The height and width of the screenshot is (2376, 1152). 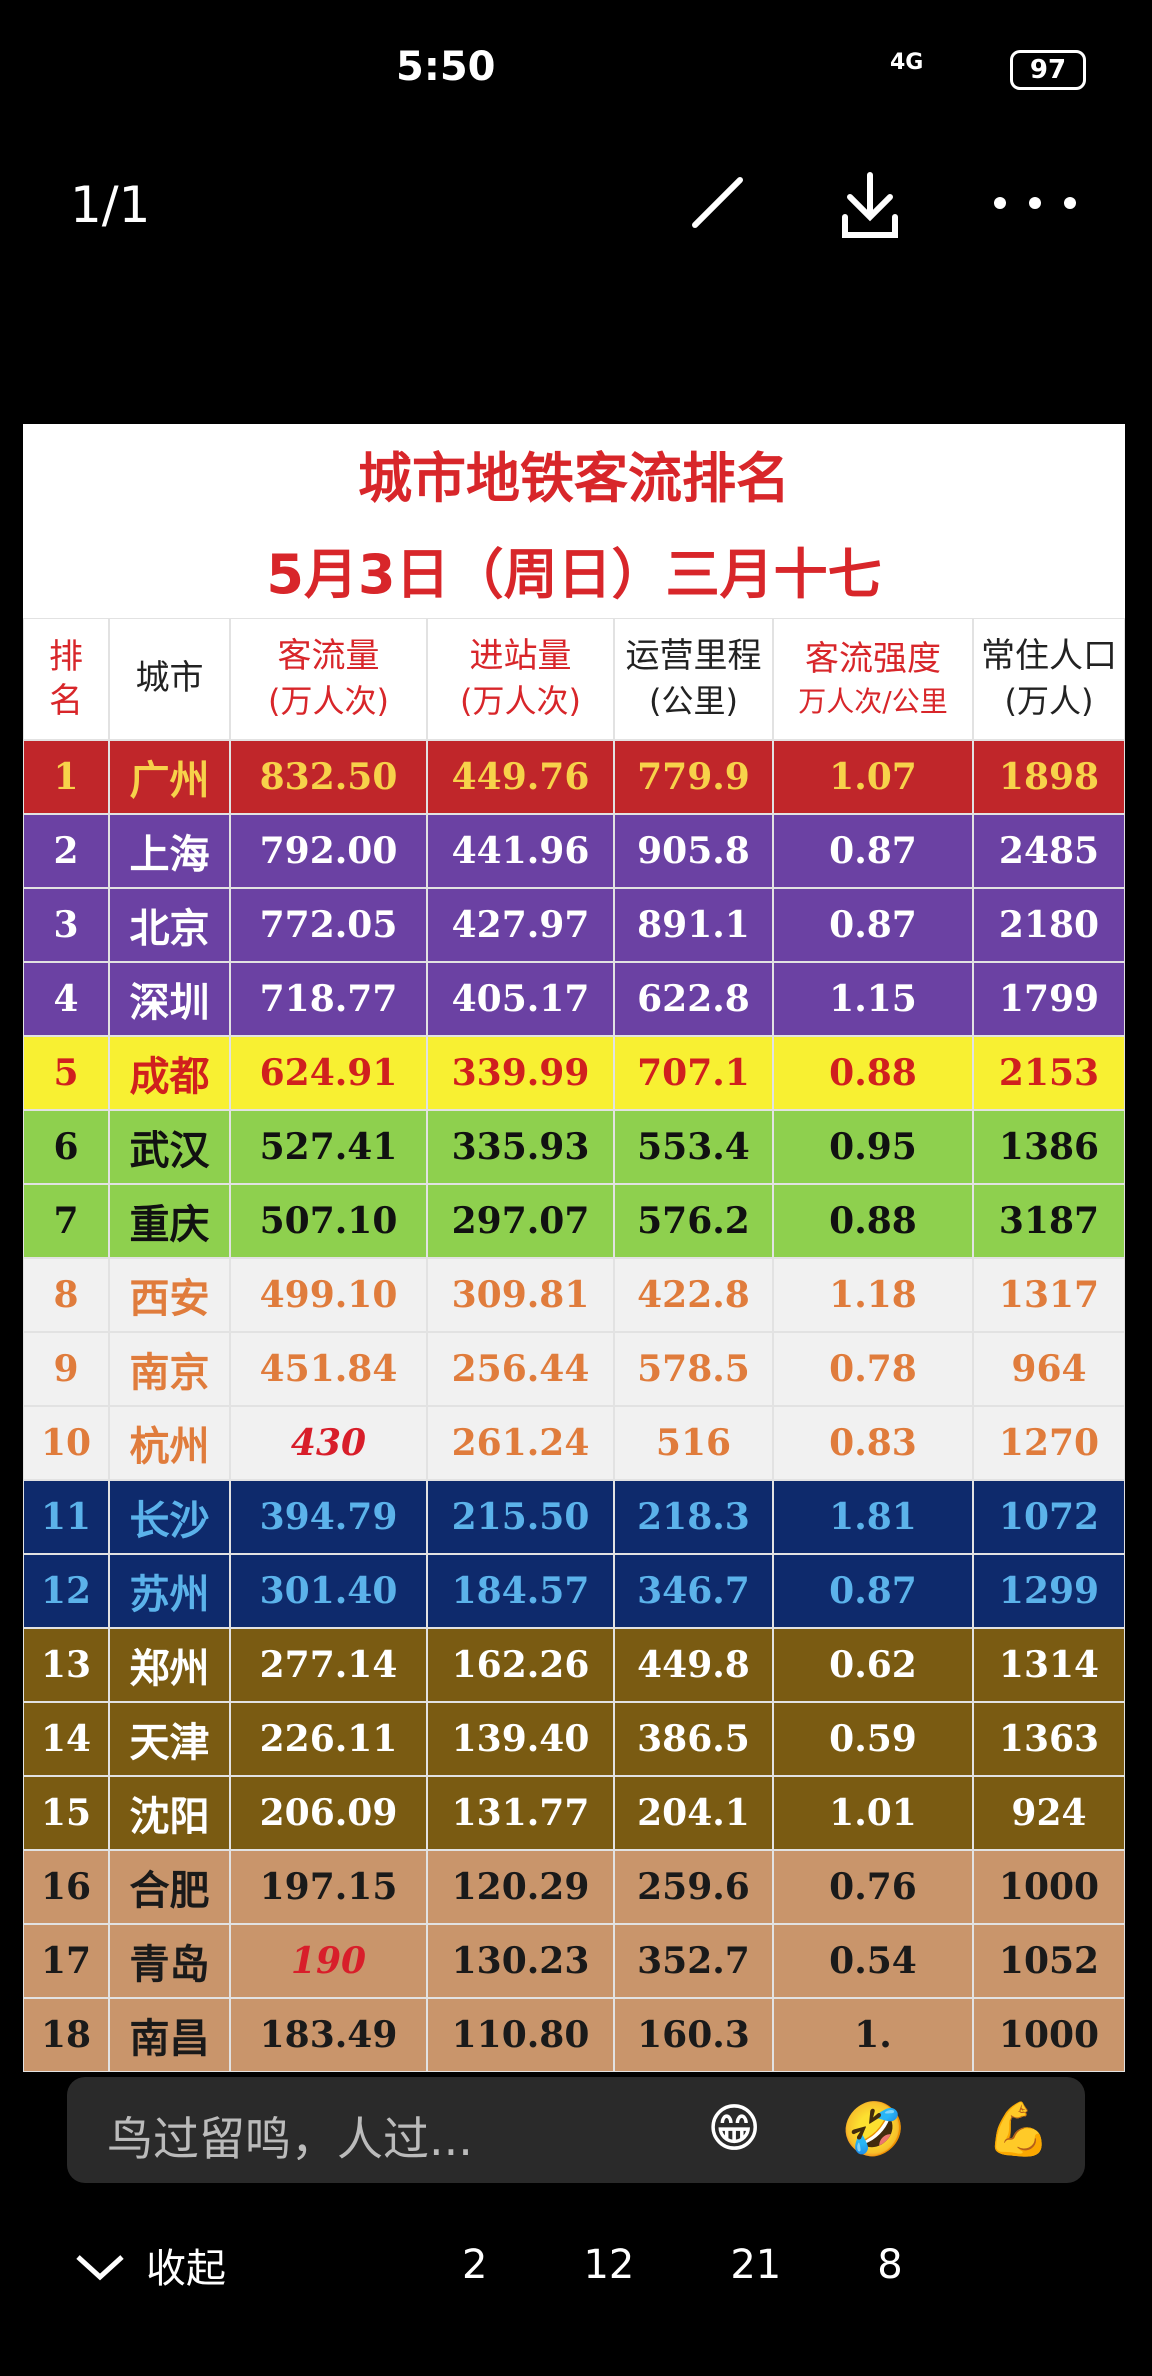 I want to click on table-cell: 12, so click(x=66, y=1591).